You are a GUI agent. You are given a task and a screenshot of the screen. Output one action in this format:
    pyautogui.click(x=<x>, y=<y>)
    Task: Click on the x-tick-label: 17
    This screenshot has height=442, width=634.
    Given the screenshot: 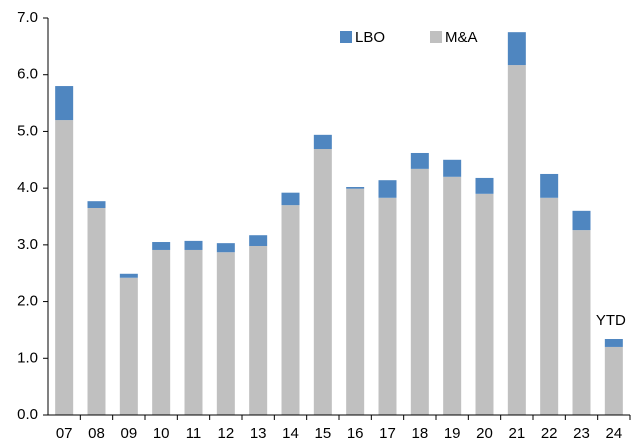 What is the action you would take?
    pyautogui.click(x=387, y=433)
    